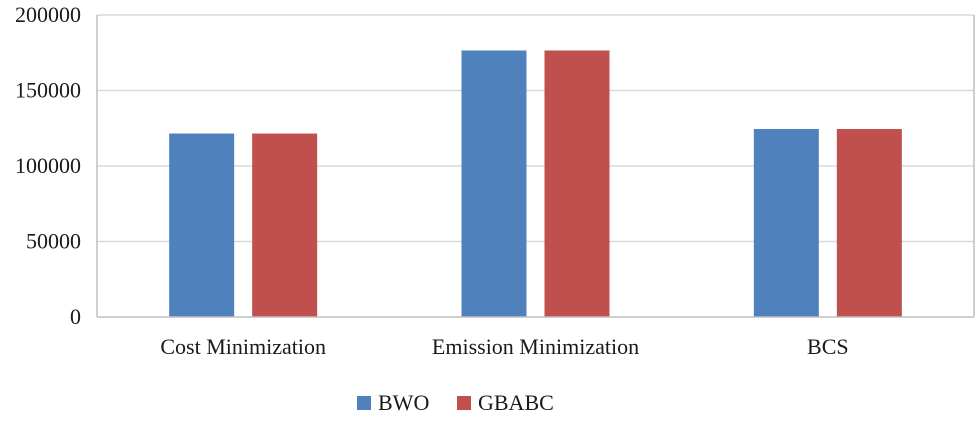  I want to click on y-tick-label: 100000, so click(48, 165).